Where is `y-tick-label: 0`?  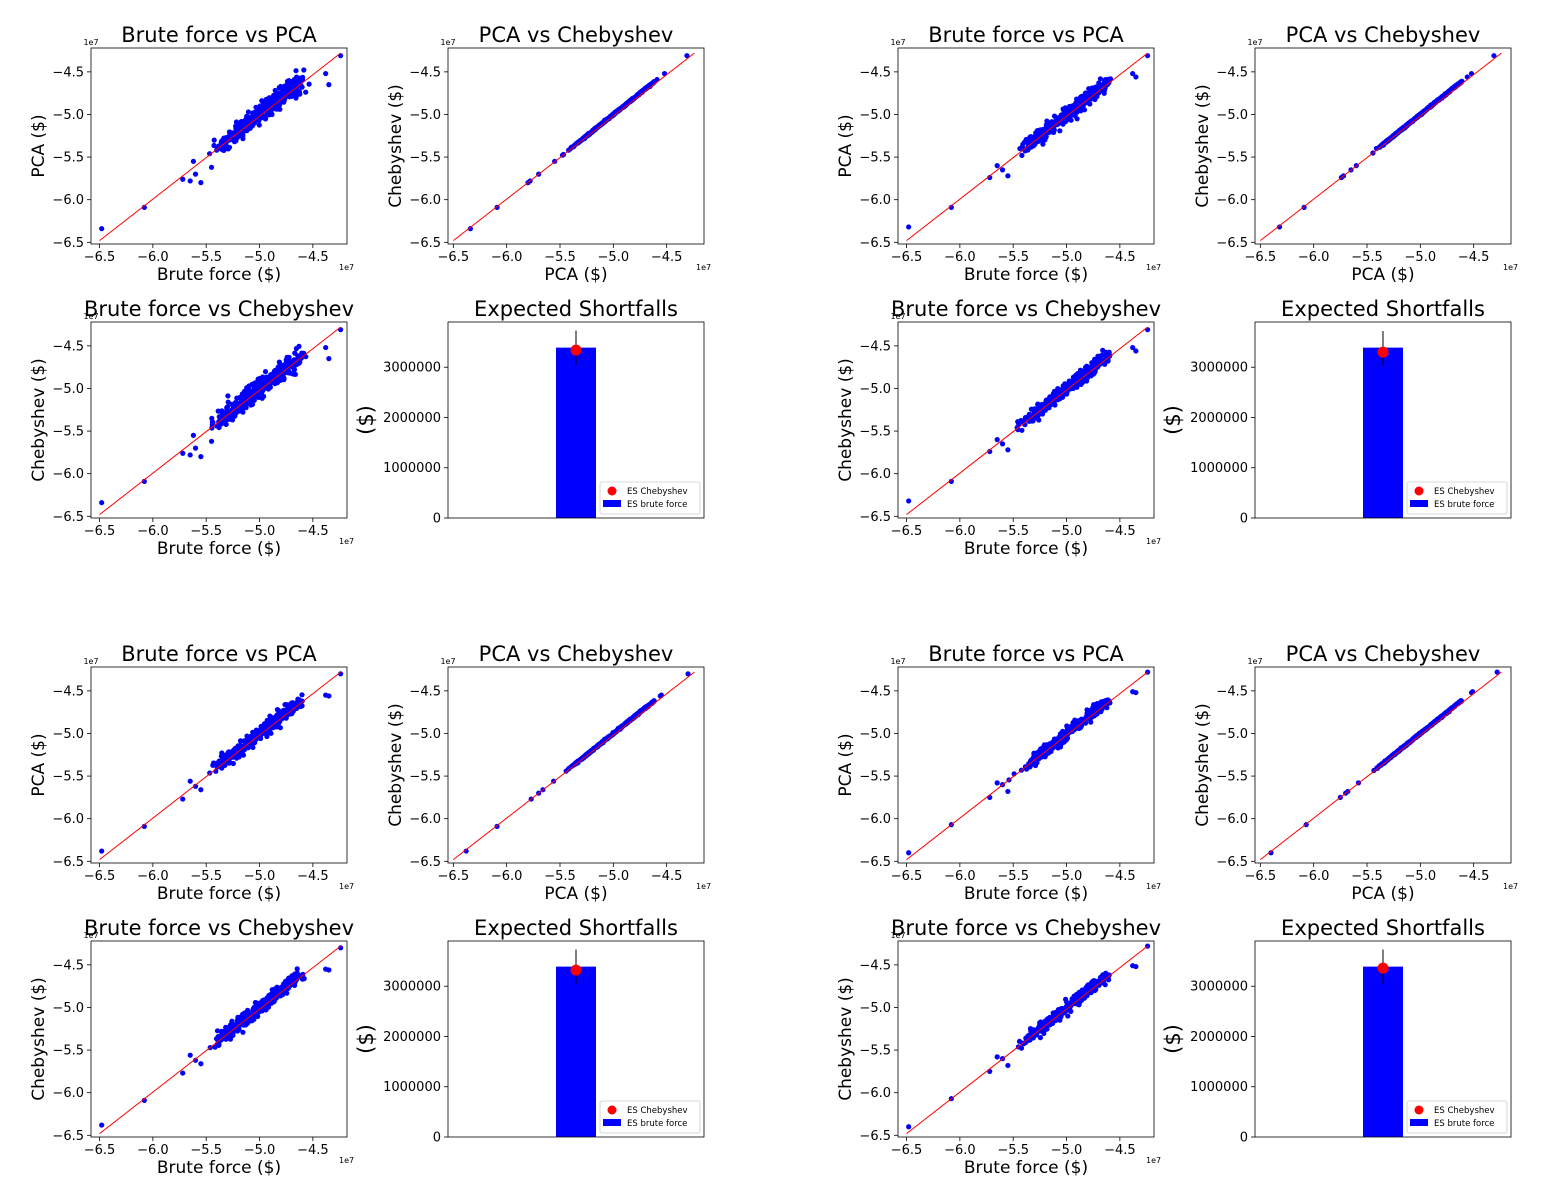
y-tick-label: 0 is located at coordinates (1244, 519).